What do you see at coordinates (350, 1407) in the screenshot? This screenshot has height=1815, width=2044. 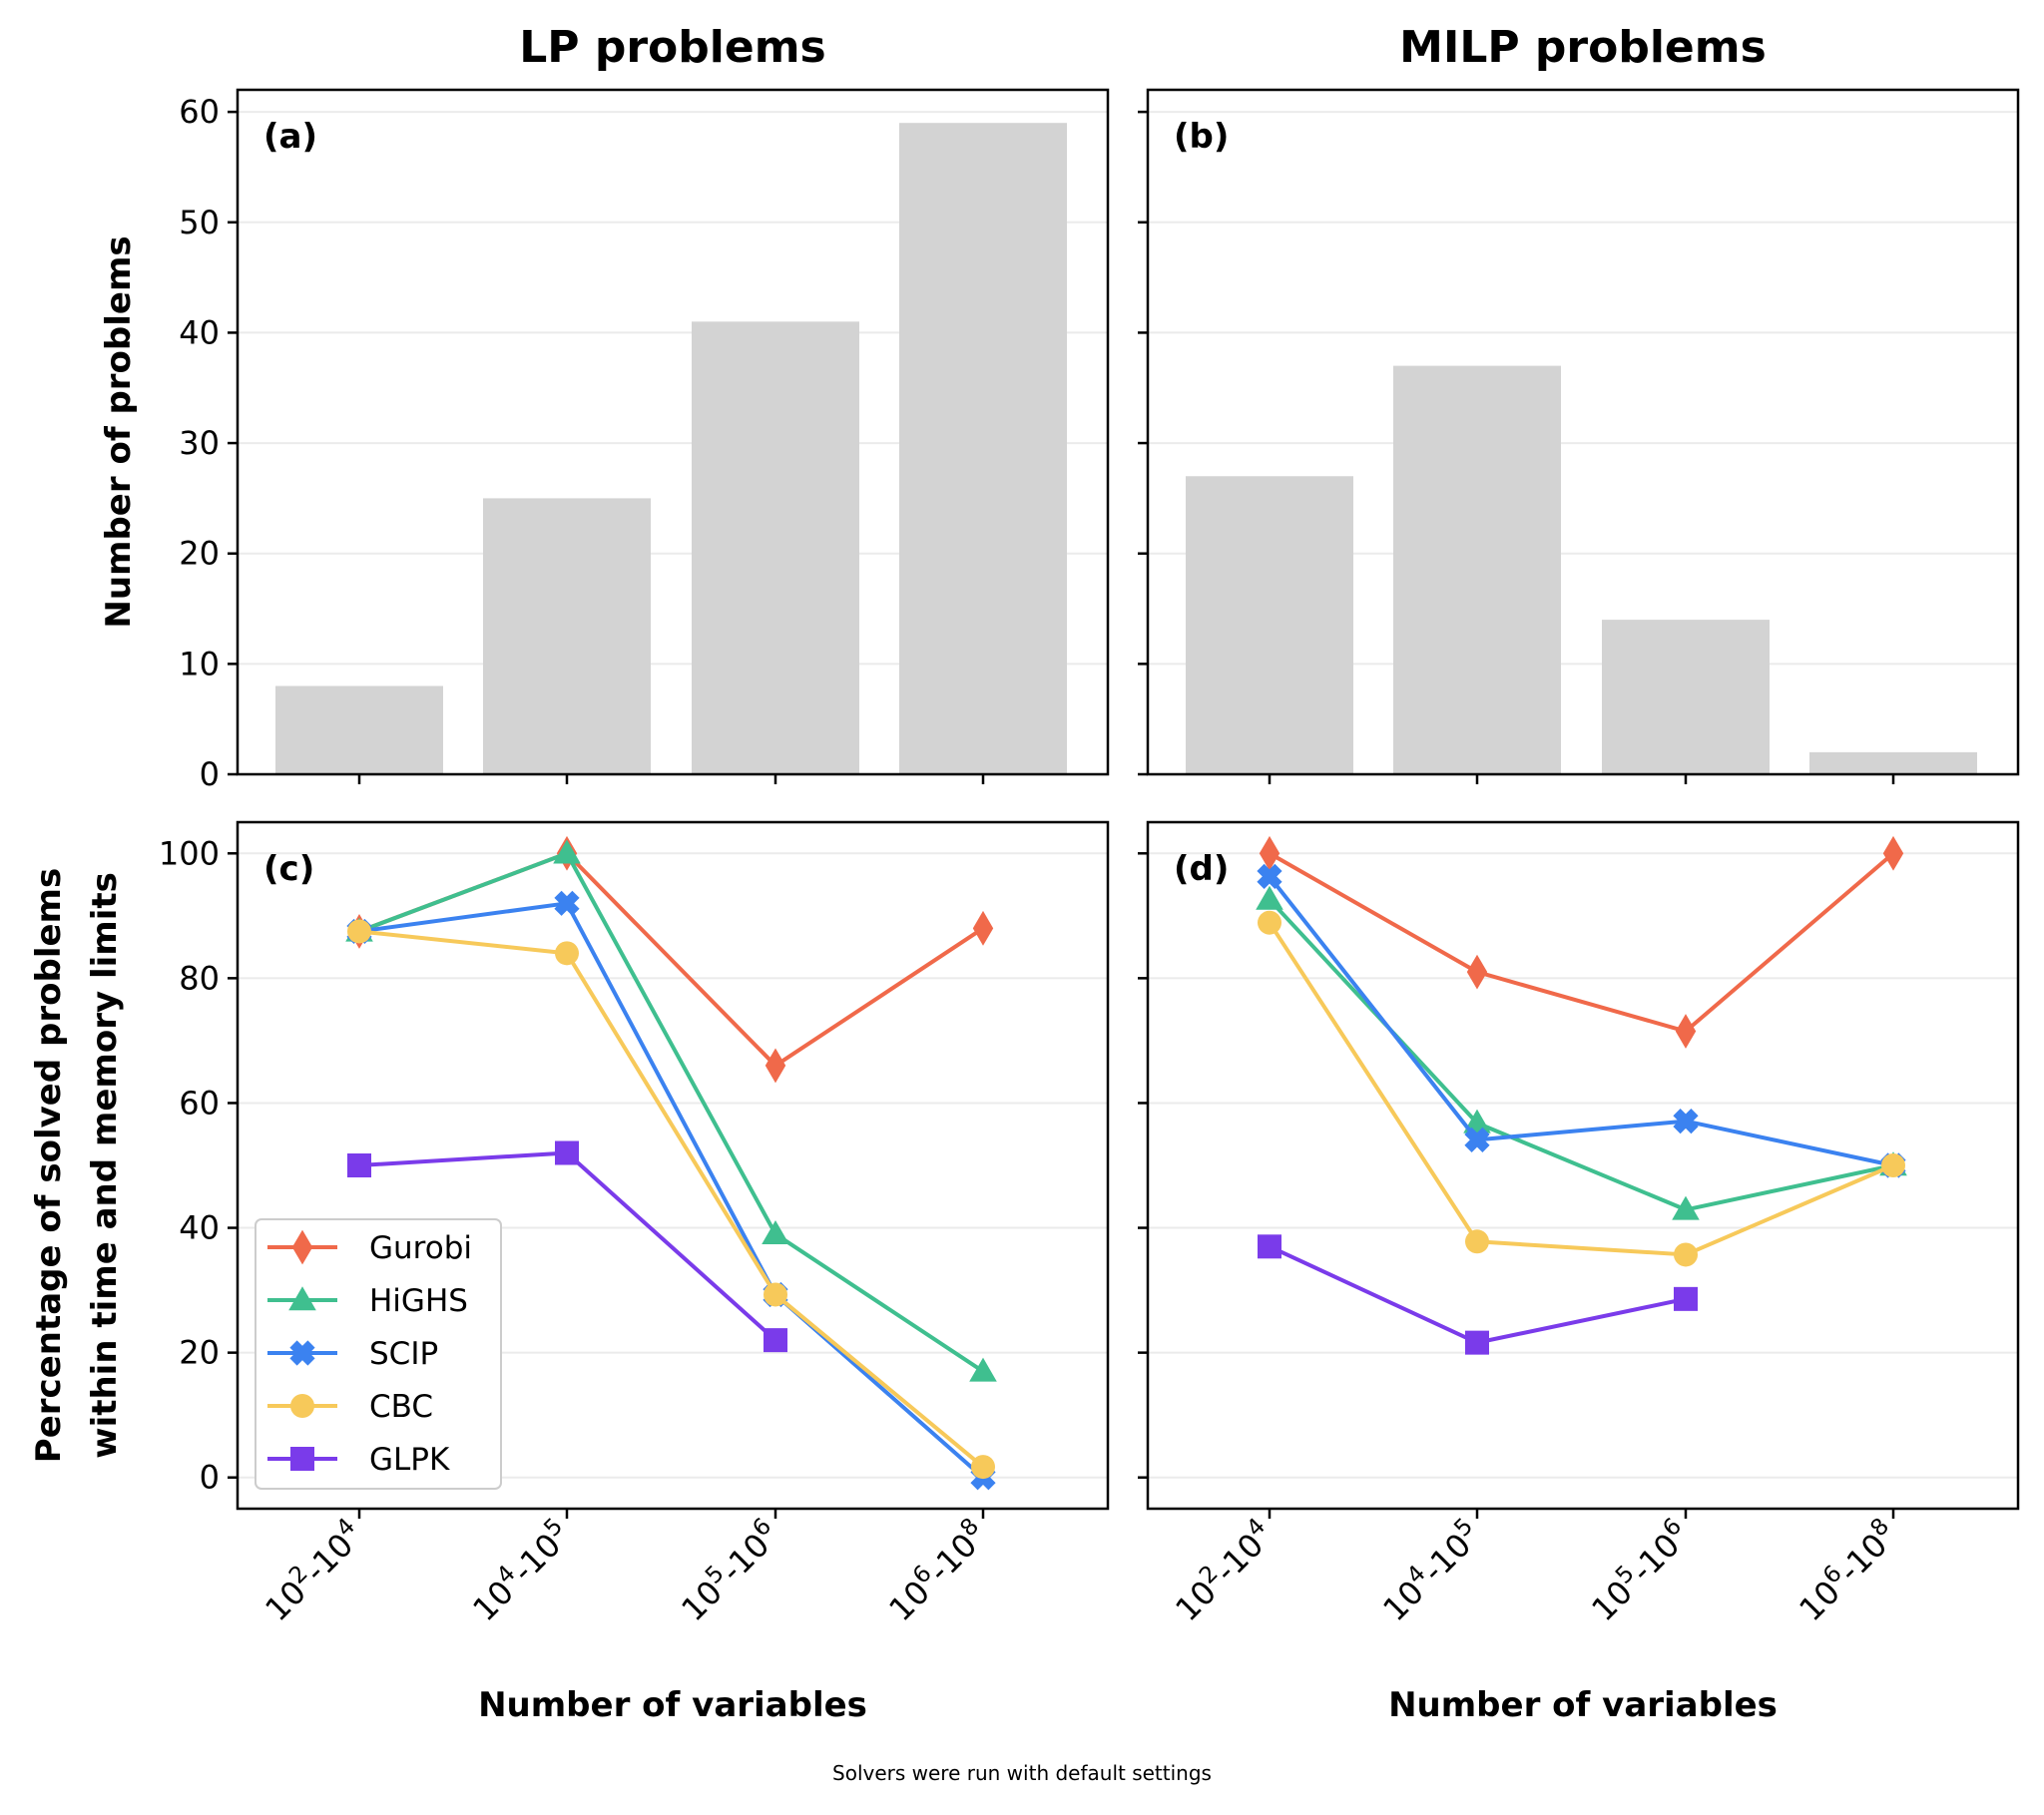 I see `legend-entry-cbc: CBC` at bounding box center [350, 1407].